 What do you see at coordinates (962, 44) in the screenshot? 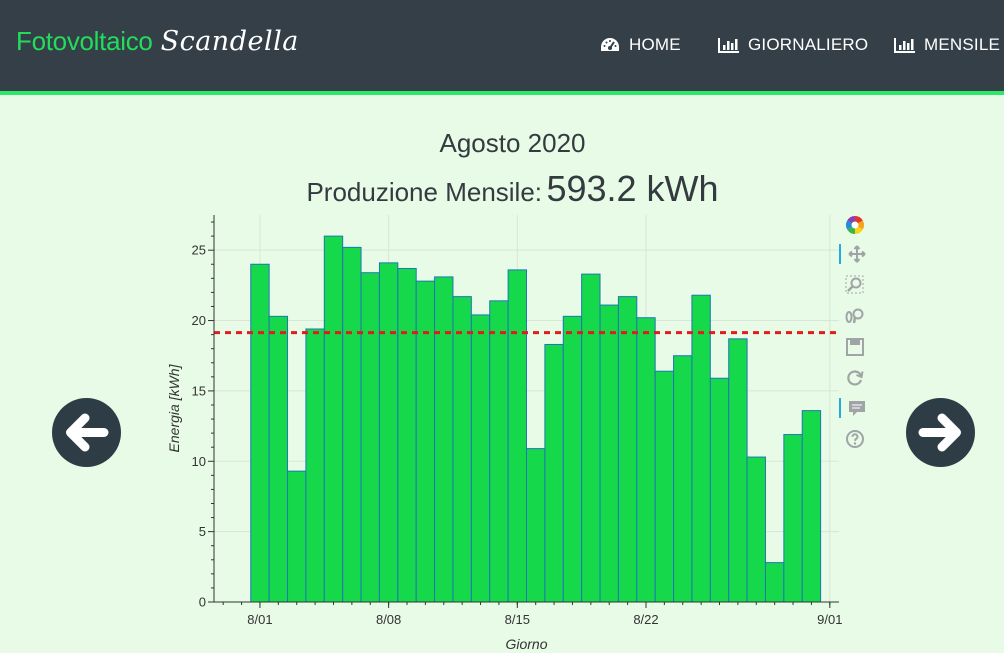
I see `nav-mensile-label: MENSILE` at bounding box center [962, 44].